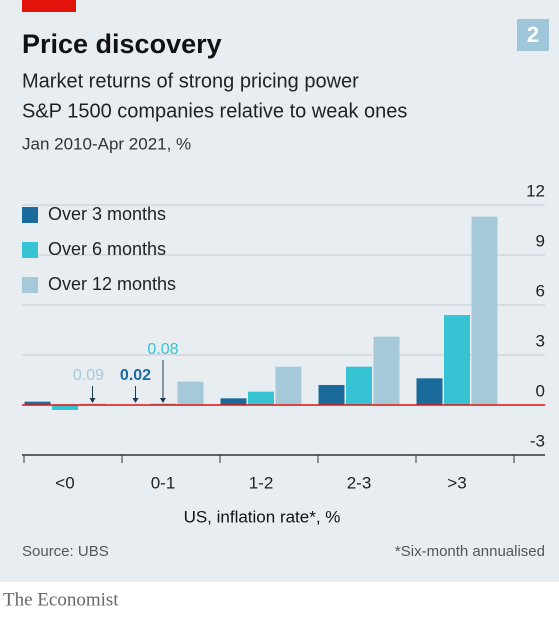 The image size is (559, 621). Describe the element at coordinates (535, 190) in the screenshot. I see `y-tick-label: 12` at that location.